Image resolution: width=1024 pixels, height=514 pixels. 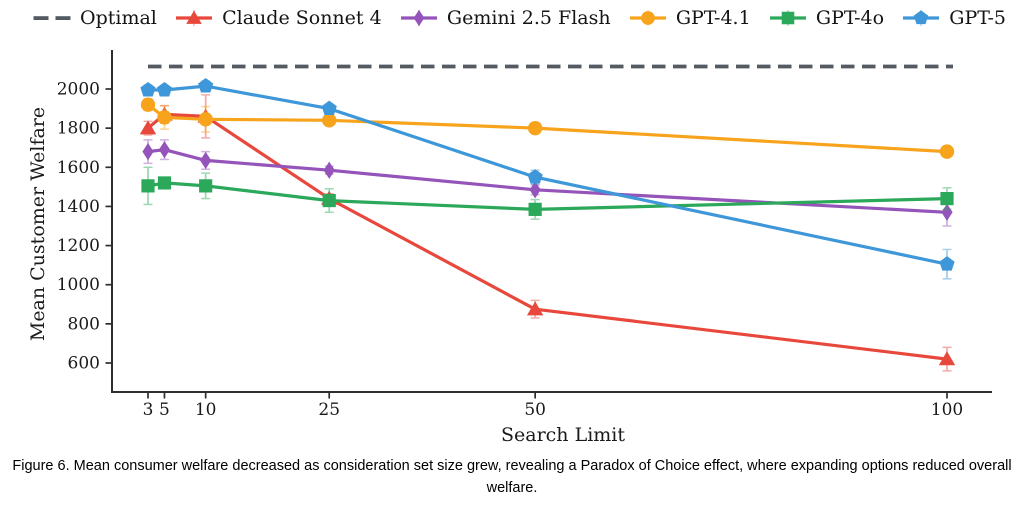 I want to click on y-tick-label: 1800, so click(x=78, y=129).